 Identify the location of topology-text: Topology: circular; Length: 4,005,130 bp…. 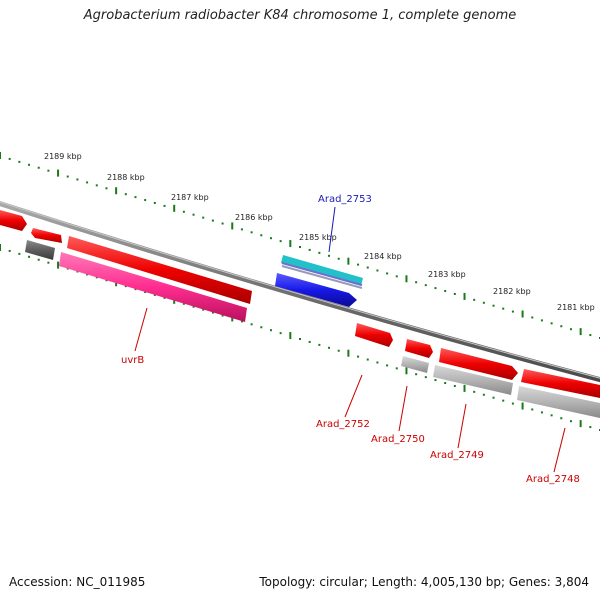
(424, 582).